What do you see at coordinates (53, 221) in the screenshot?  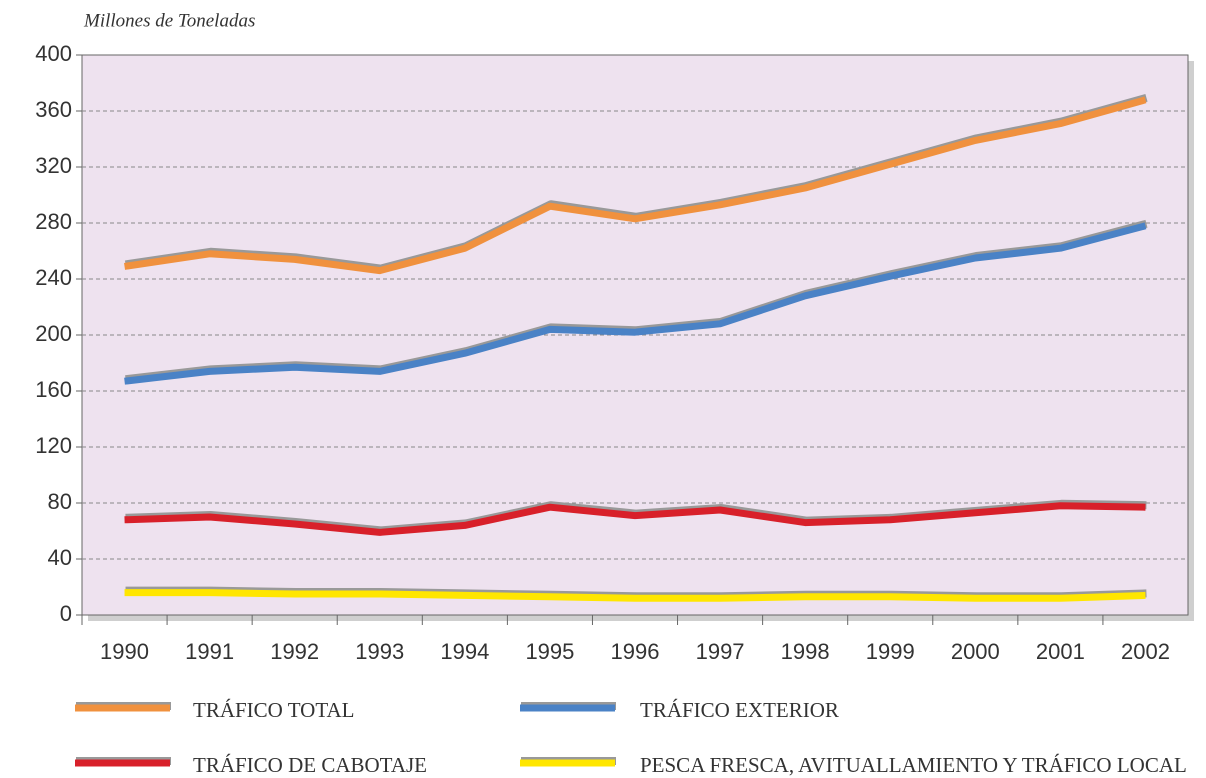 I see `y-tick-label: 280` at bounding box center [53, 221].